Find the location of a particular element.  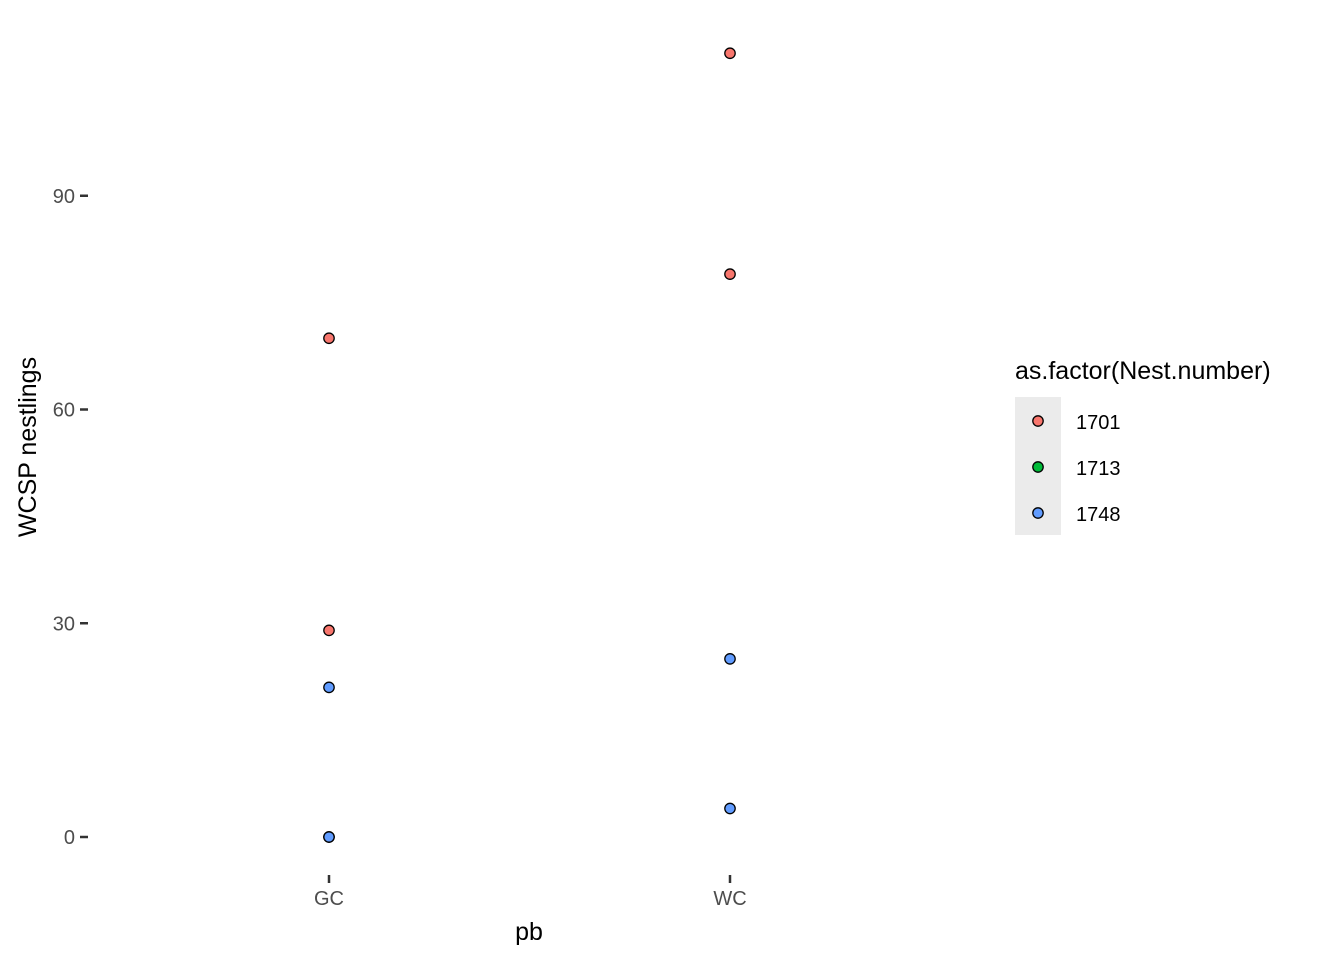

y-tick-label: 30 is located at coordinates (64, 624).